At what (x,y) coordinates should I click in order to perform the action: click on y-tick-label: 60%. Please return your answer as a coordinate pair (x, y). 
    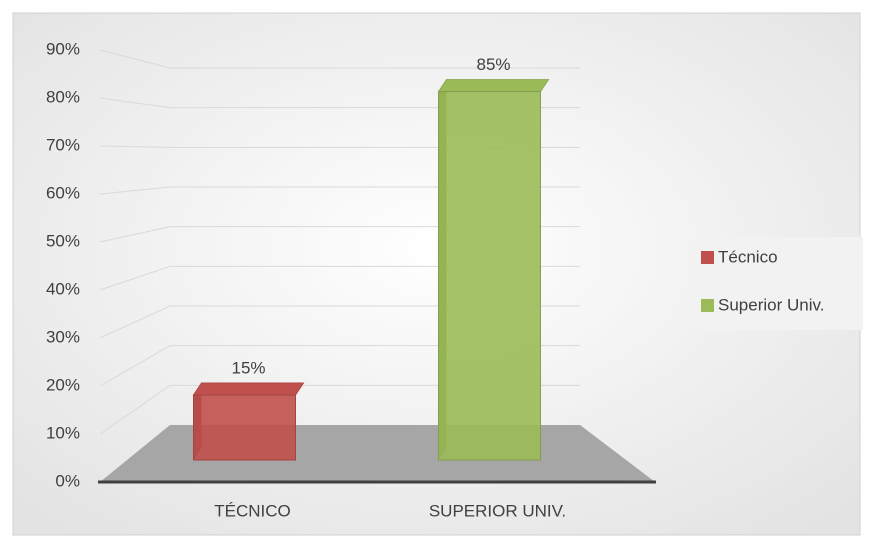
    Looking at the image, I should click on (63, 192).